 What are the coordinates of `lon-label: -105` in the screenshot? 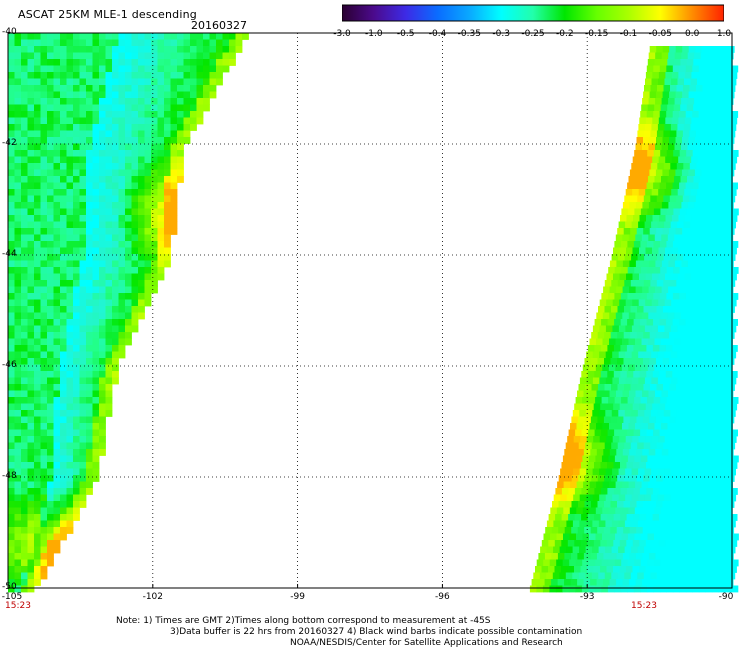 It's located at (12, 597).